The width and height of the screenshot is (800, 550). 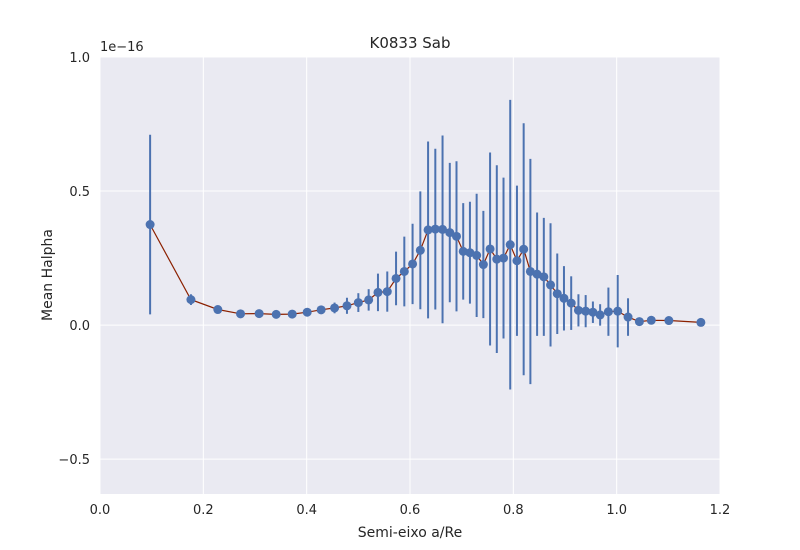 I want to click on x-tick-label: 1.0, so click(x=616, y=510).